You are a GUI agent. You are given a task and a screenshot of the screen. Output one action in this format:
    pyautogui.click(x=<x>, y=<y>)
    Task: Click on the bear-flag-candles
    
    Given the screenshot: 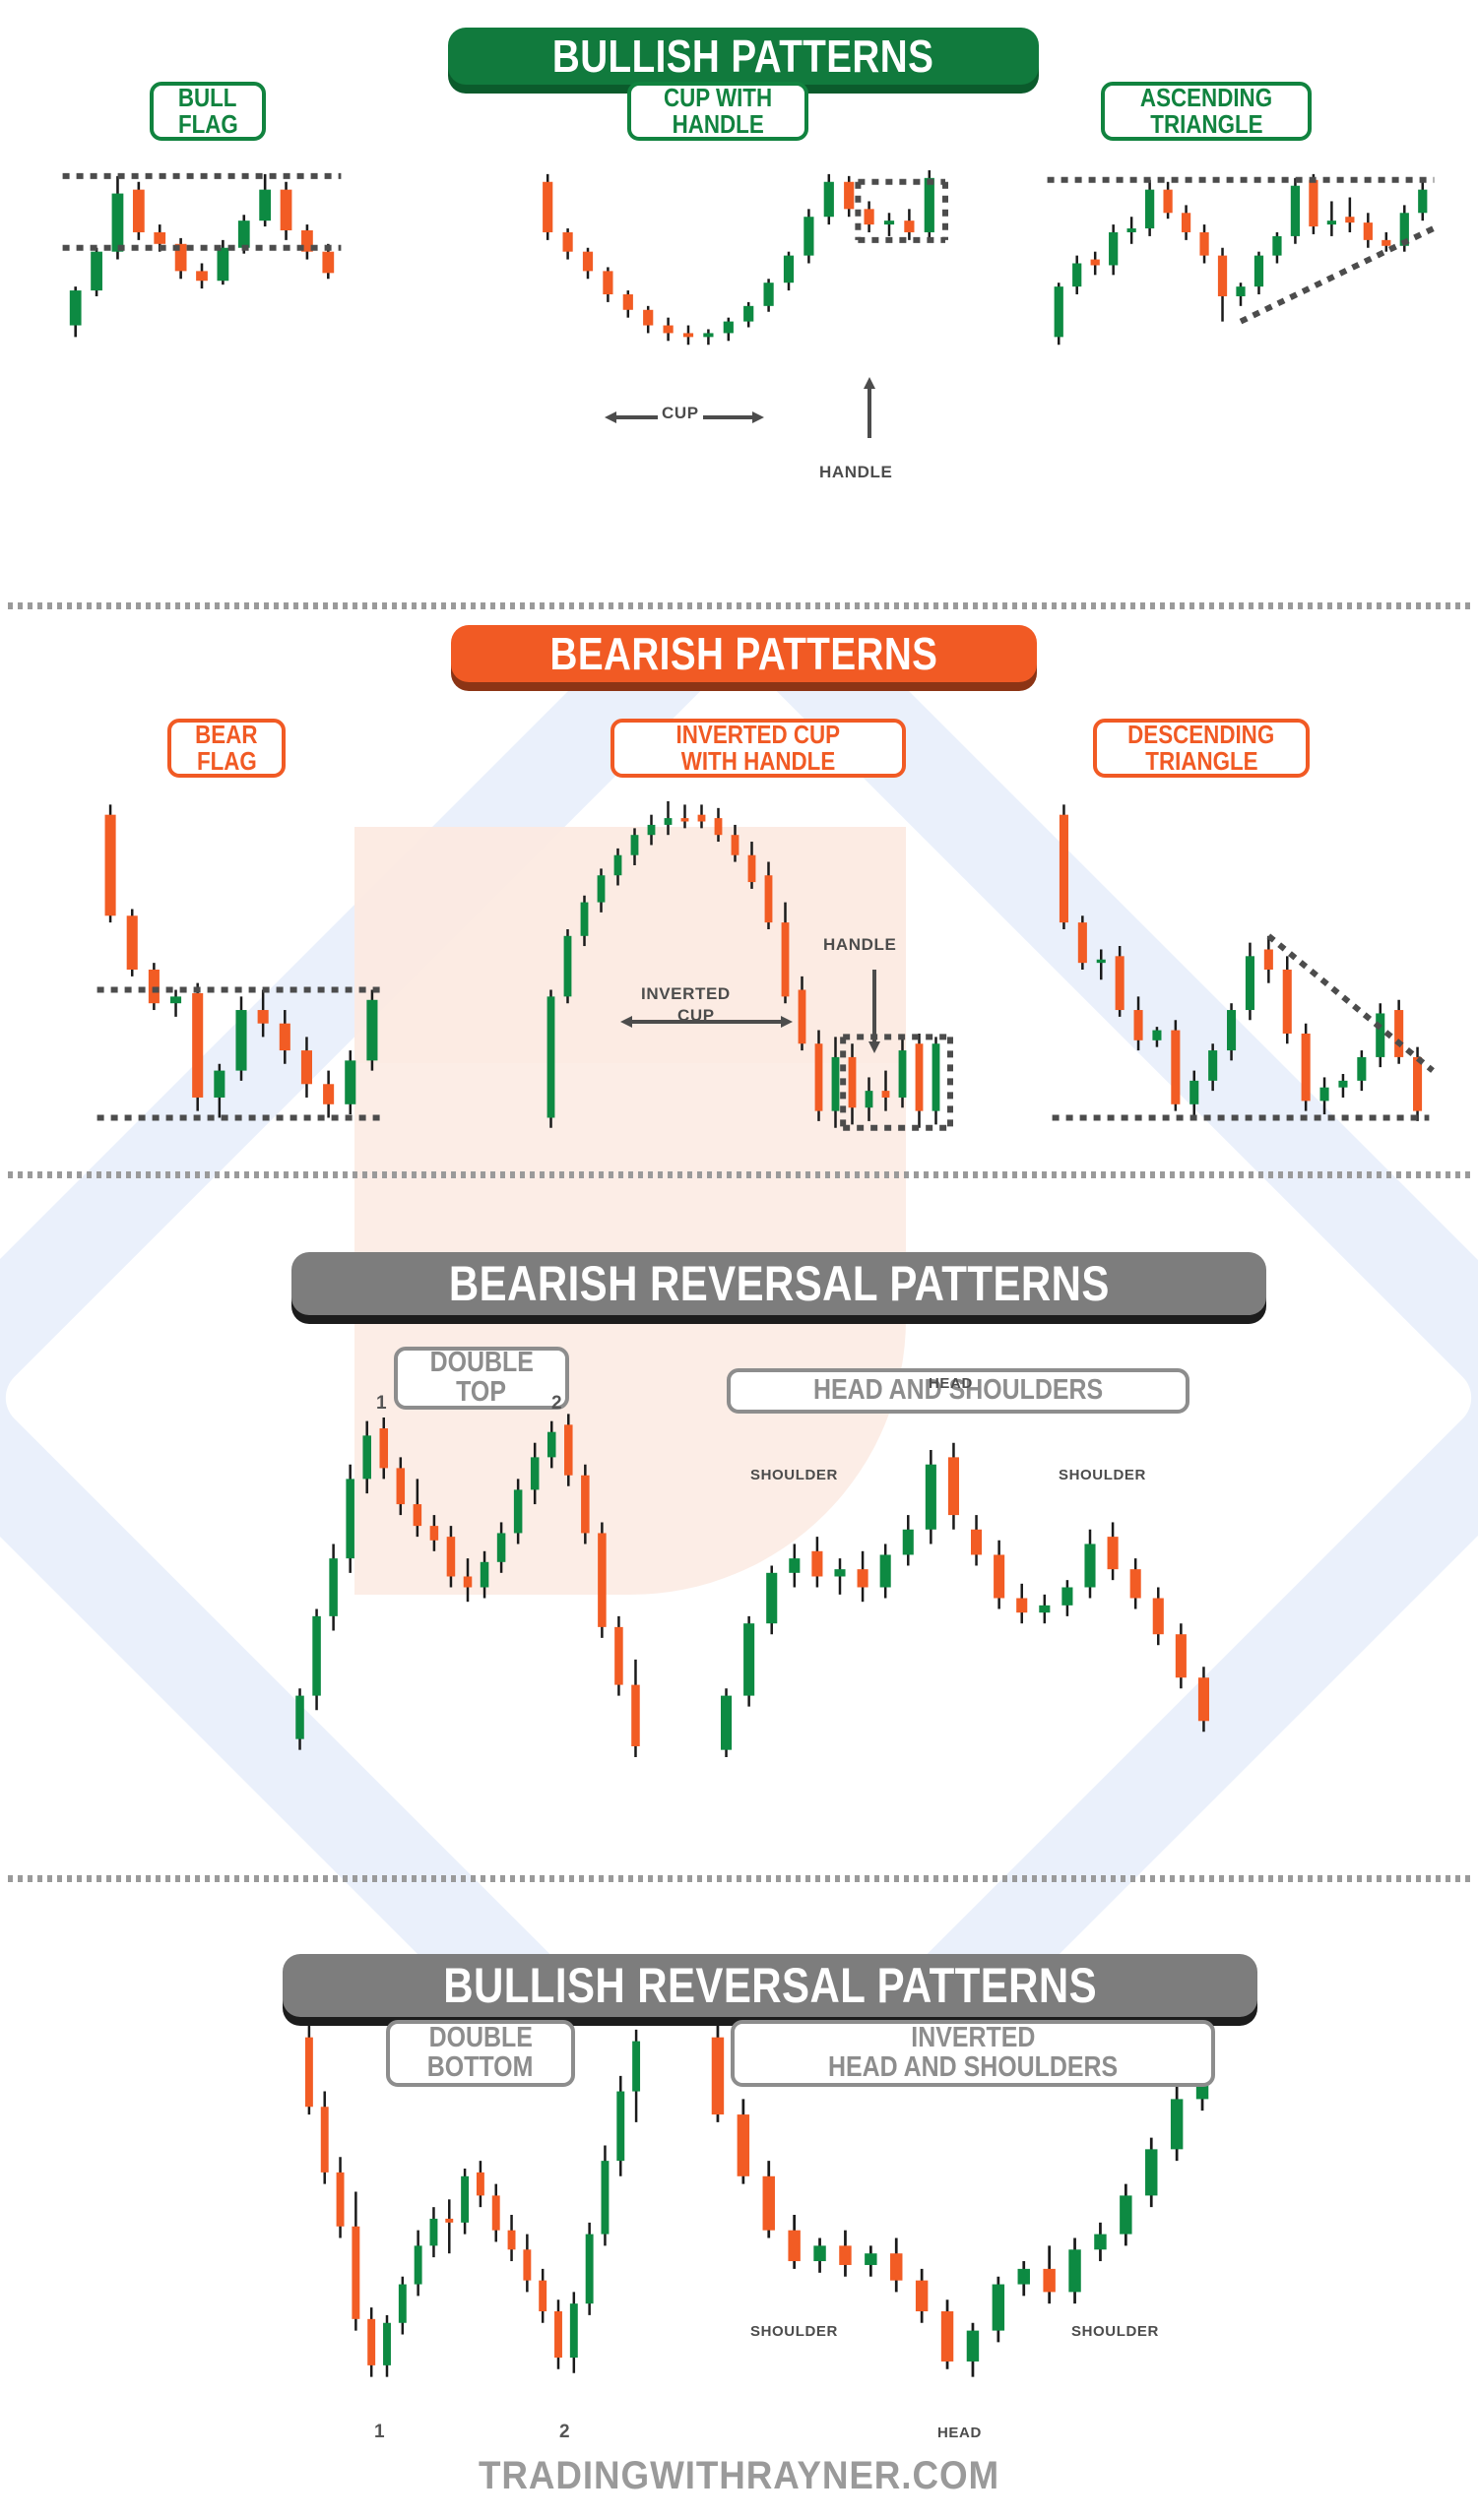 What is the action you would take?
    pyautogui.click(x=241, y=962)
    